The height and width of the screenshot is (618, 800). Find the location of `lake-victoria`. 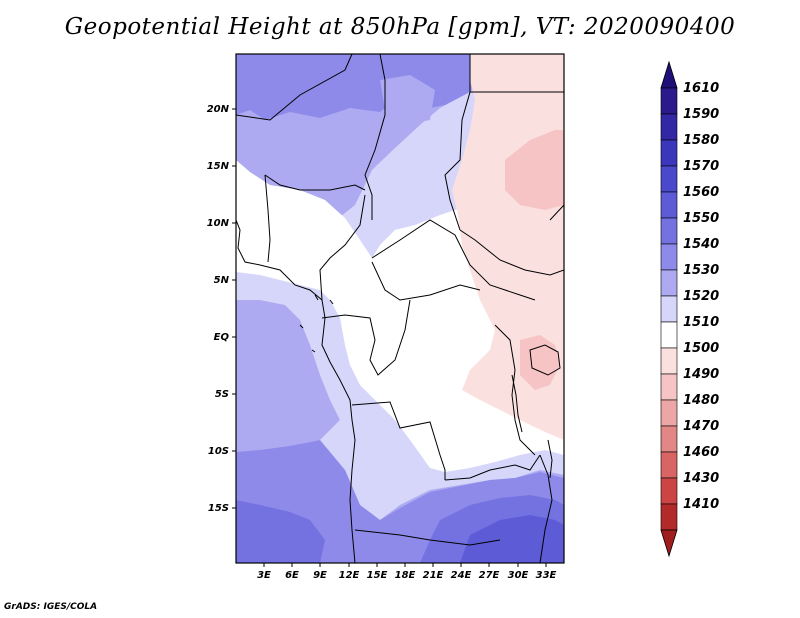

lake-victoria is located at coordinates (545, 360).